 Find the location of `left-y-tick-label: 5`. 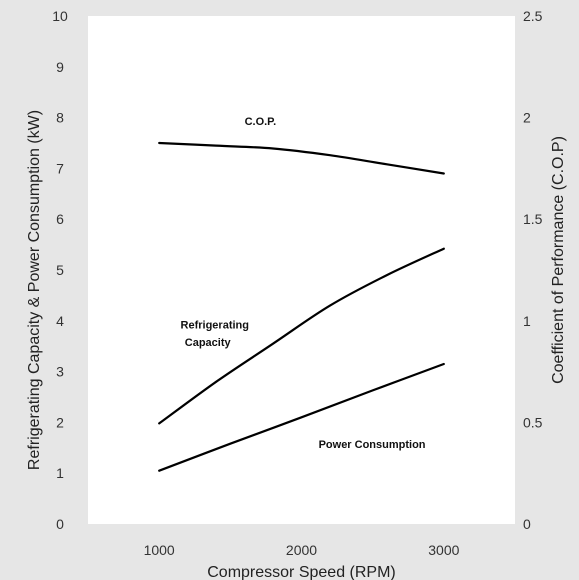

left-y-tick-label: 5 is located at coordinates (60, 270).